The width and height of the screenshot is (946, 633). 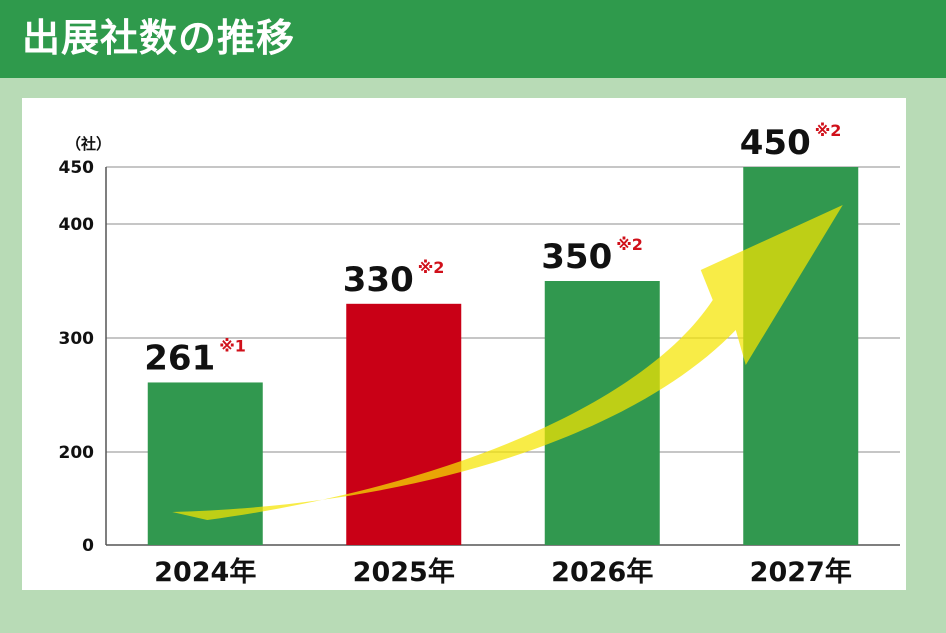 What do you see at coordinates (77, 339) in the screenshot?
I see `y-tick-label: 300` at bounding box center [77, 339].